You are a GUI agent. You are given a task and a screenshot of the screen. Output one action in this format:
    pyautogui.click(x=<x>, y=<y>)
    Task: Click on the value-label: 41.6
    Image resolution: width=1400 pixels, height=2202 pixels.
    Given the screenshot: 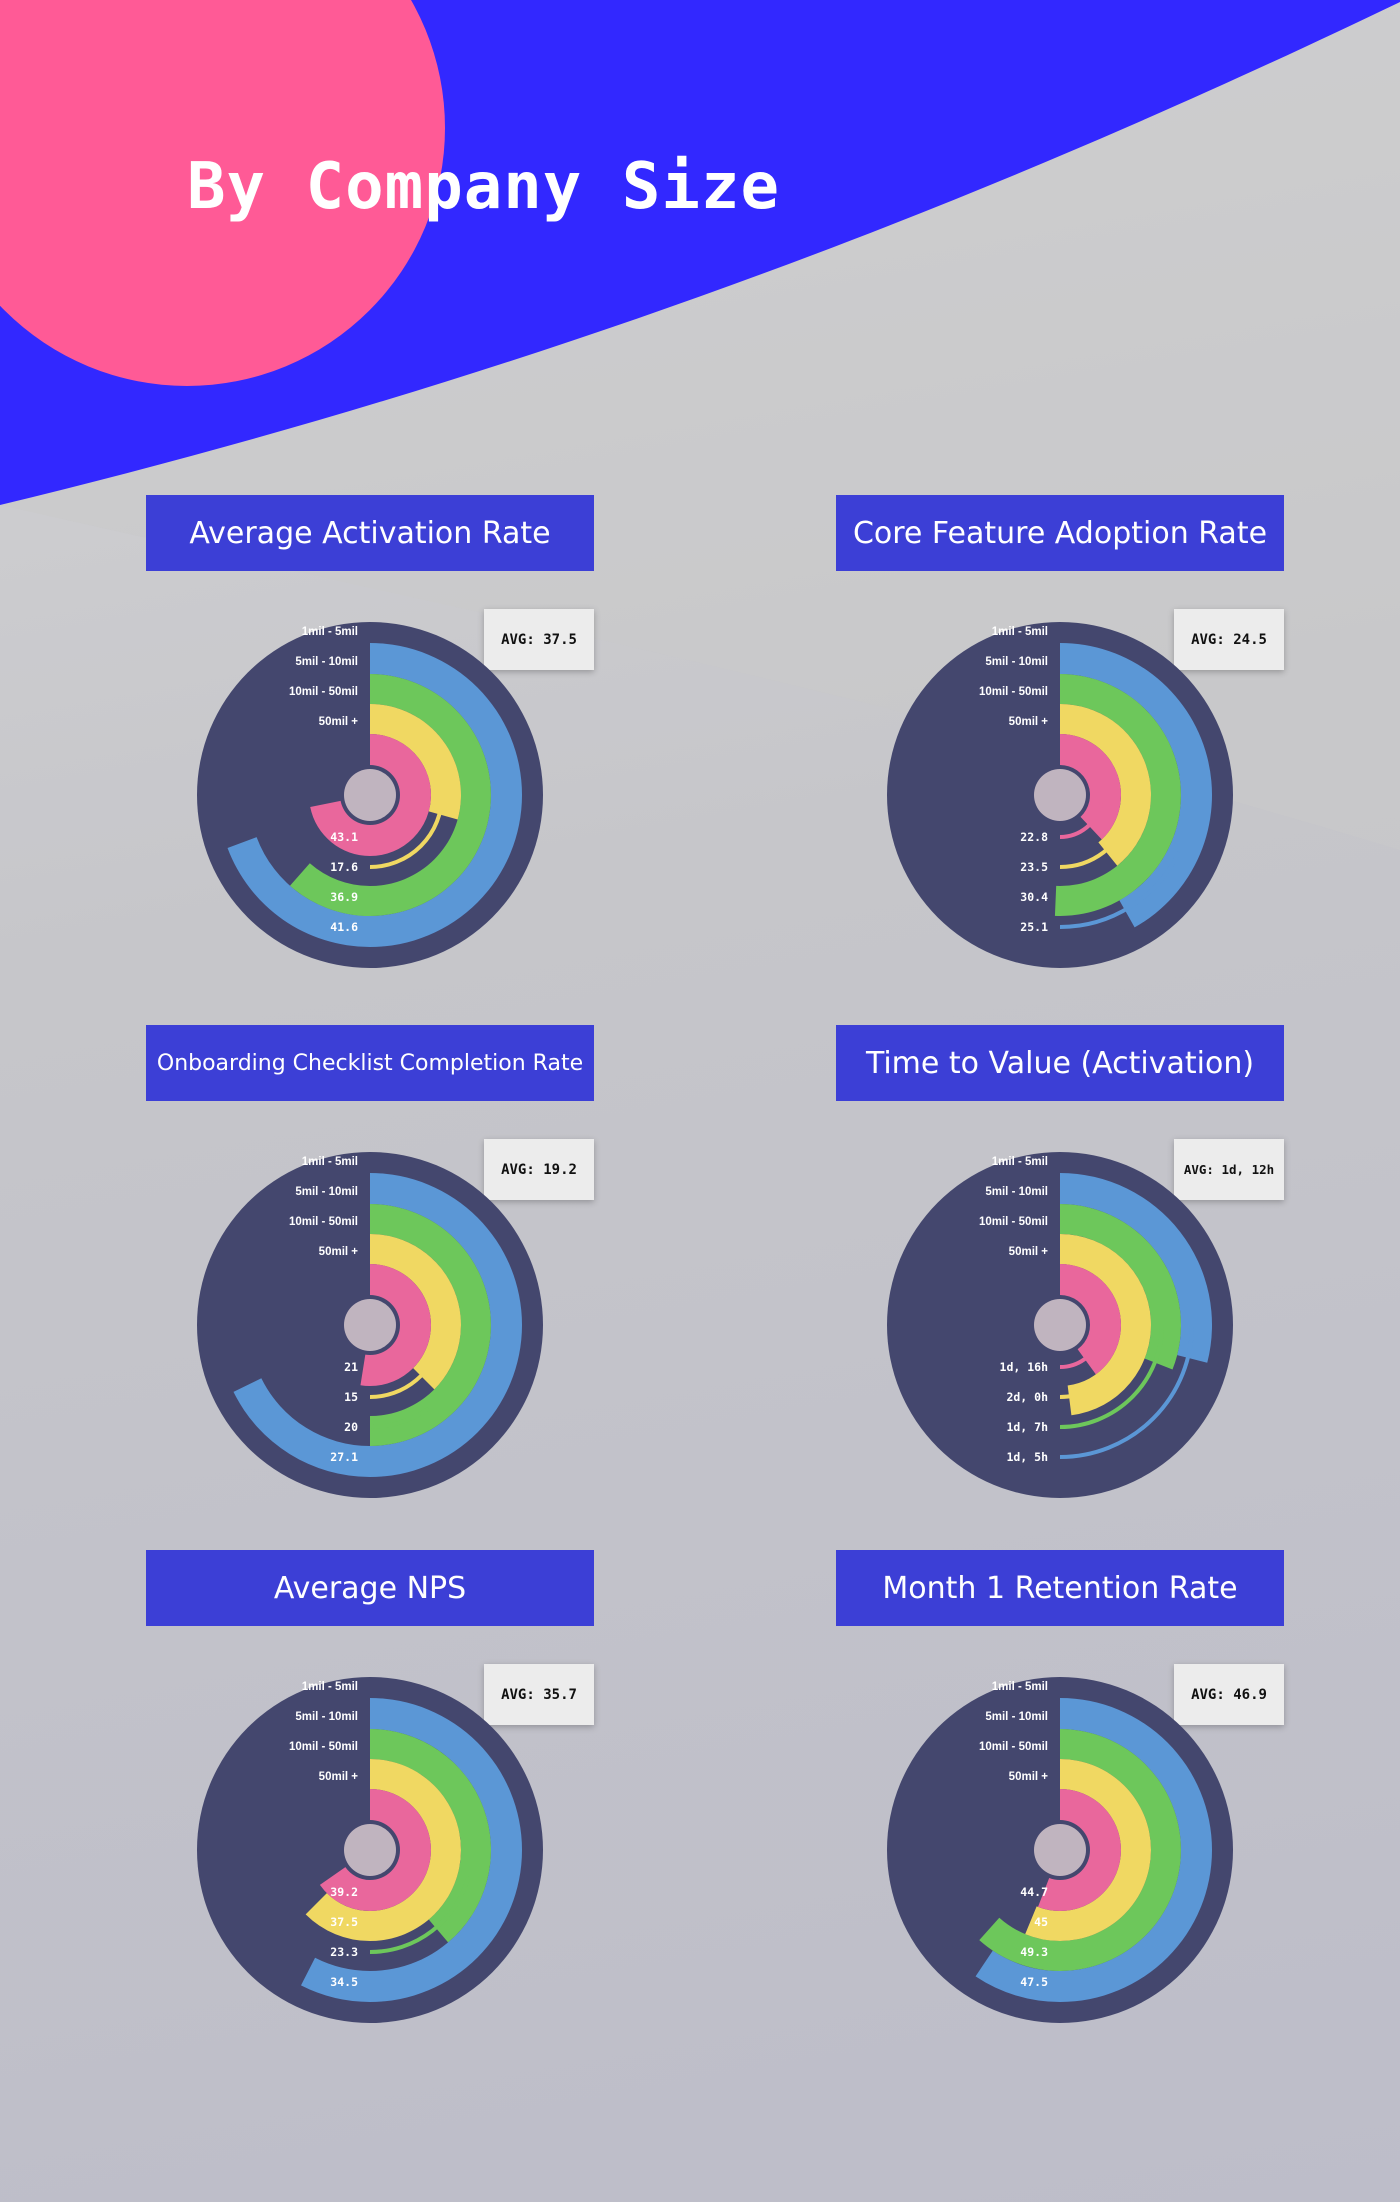 What is the action you would take?
    pyautogui.click(x=344, y=927)
    